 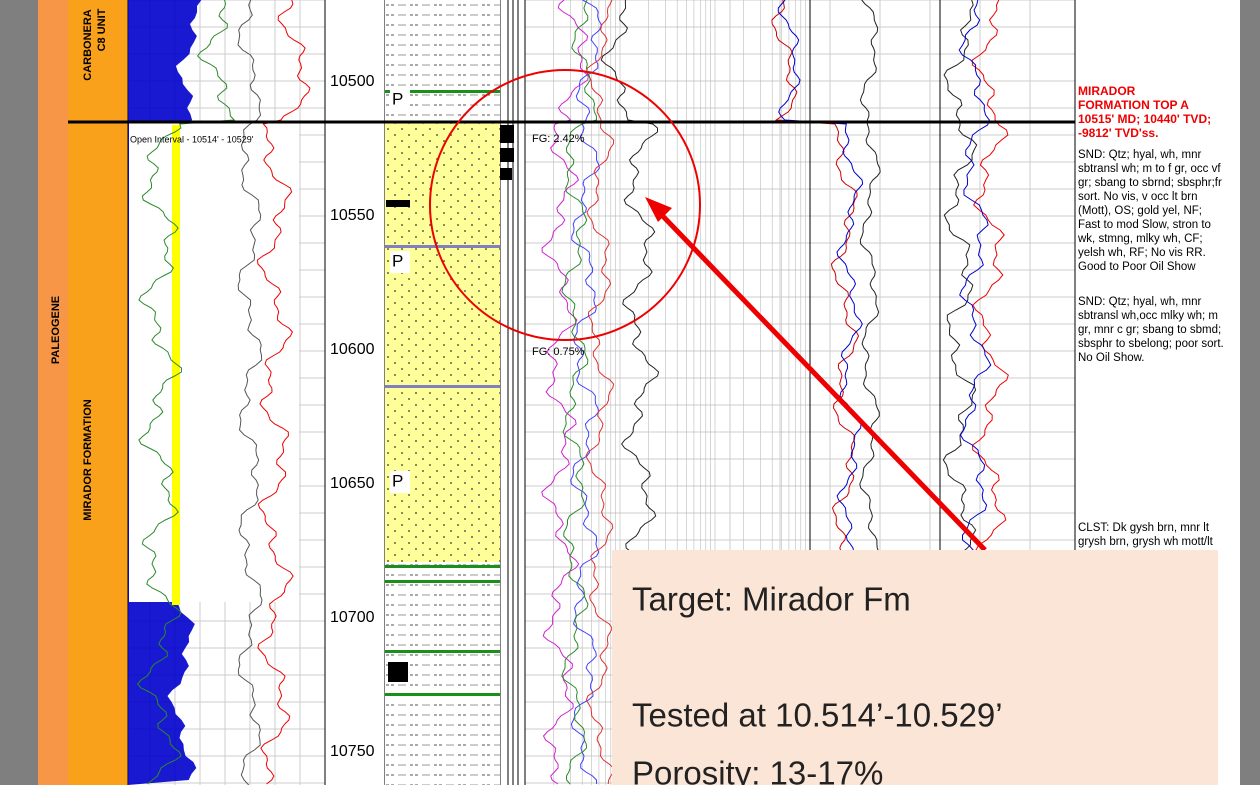 I want to click on unit-label: C8 UNIT, so click(x=102, y=29).